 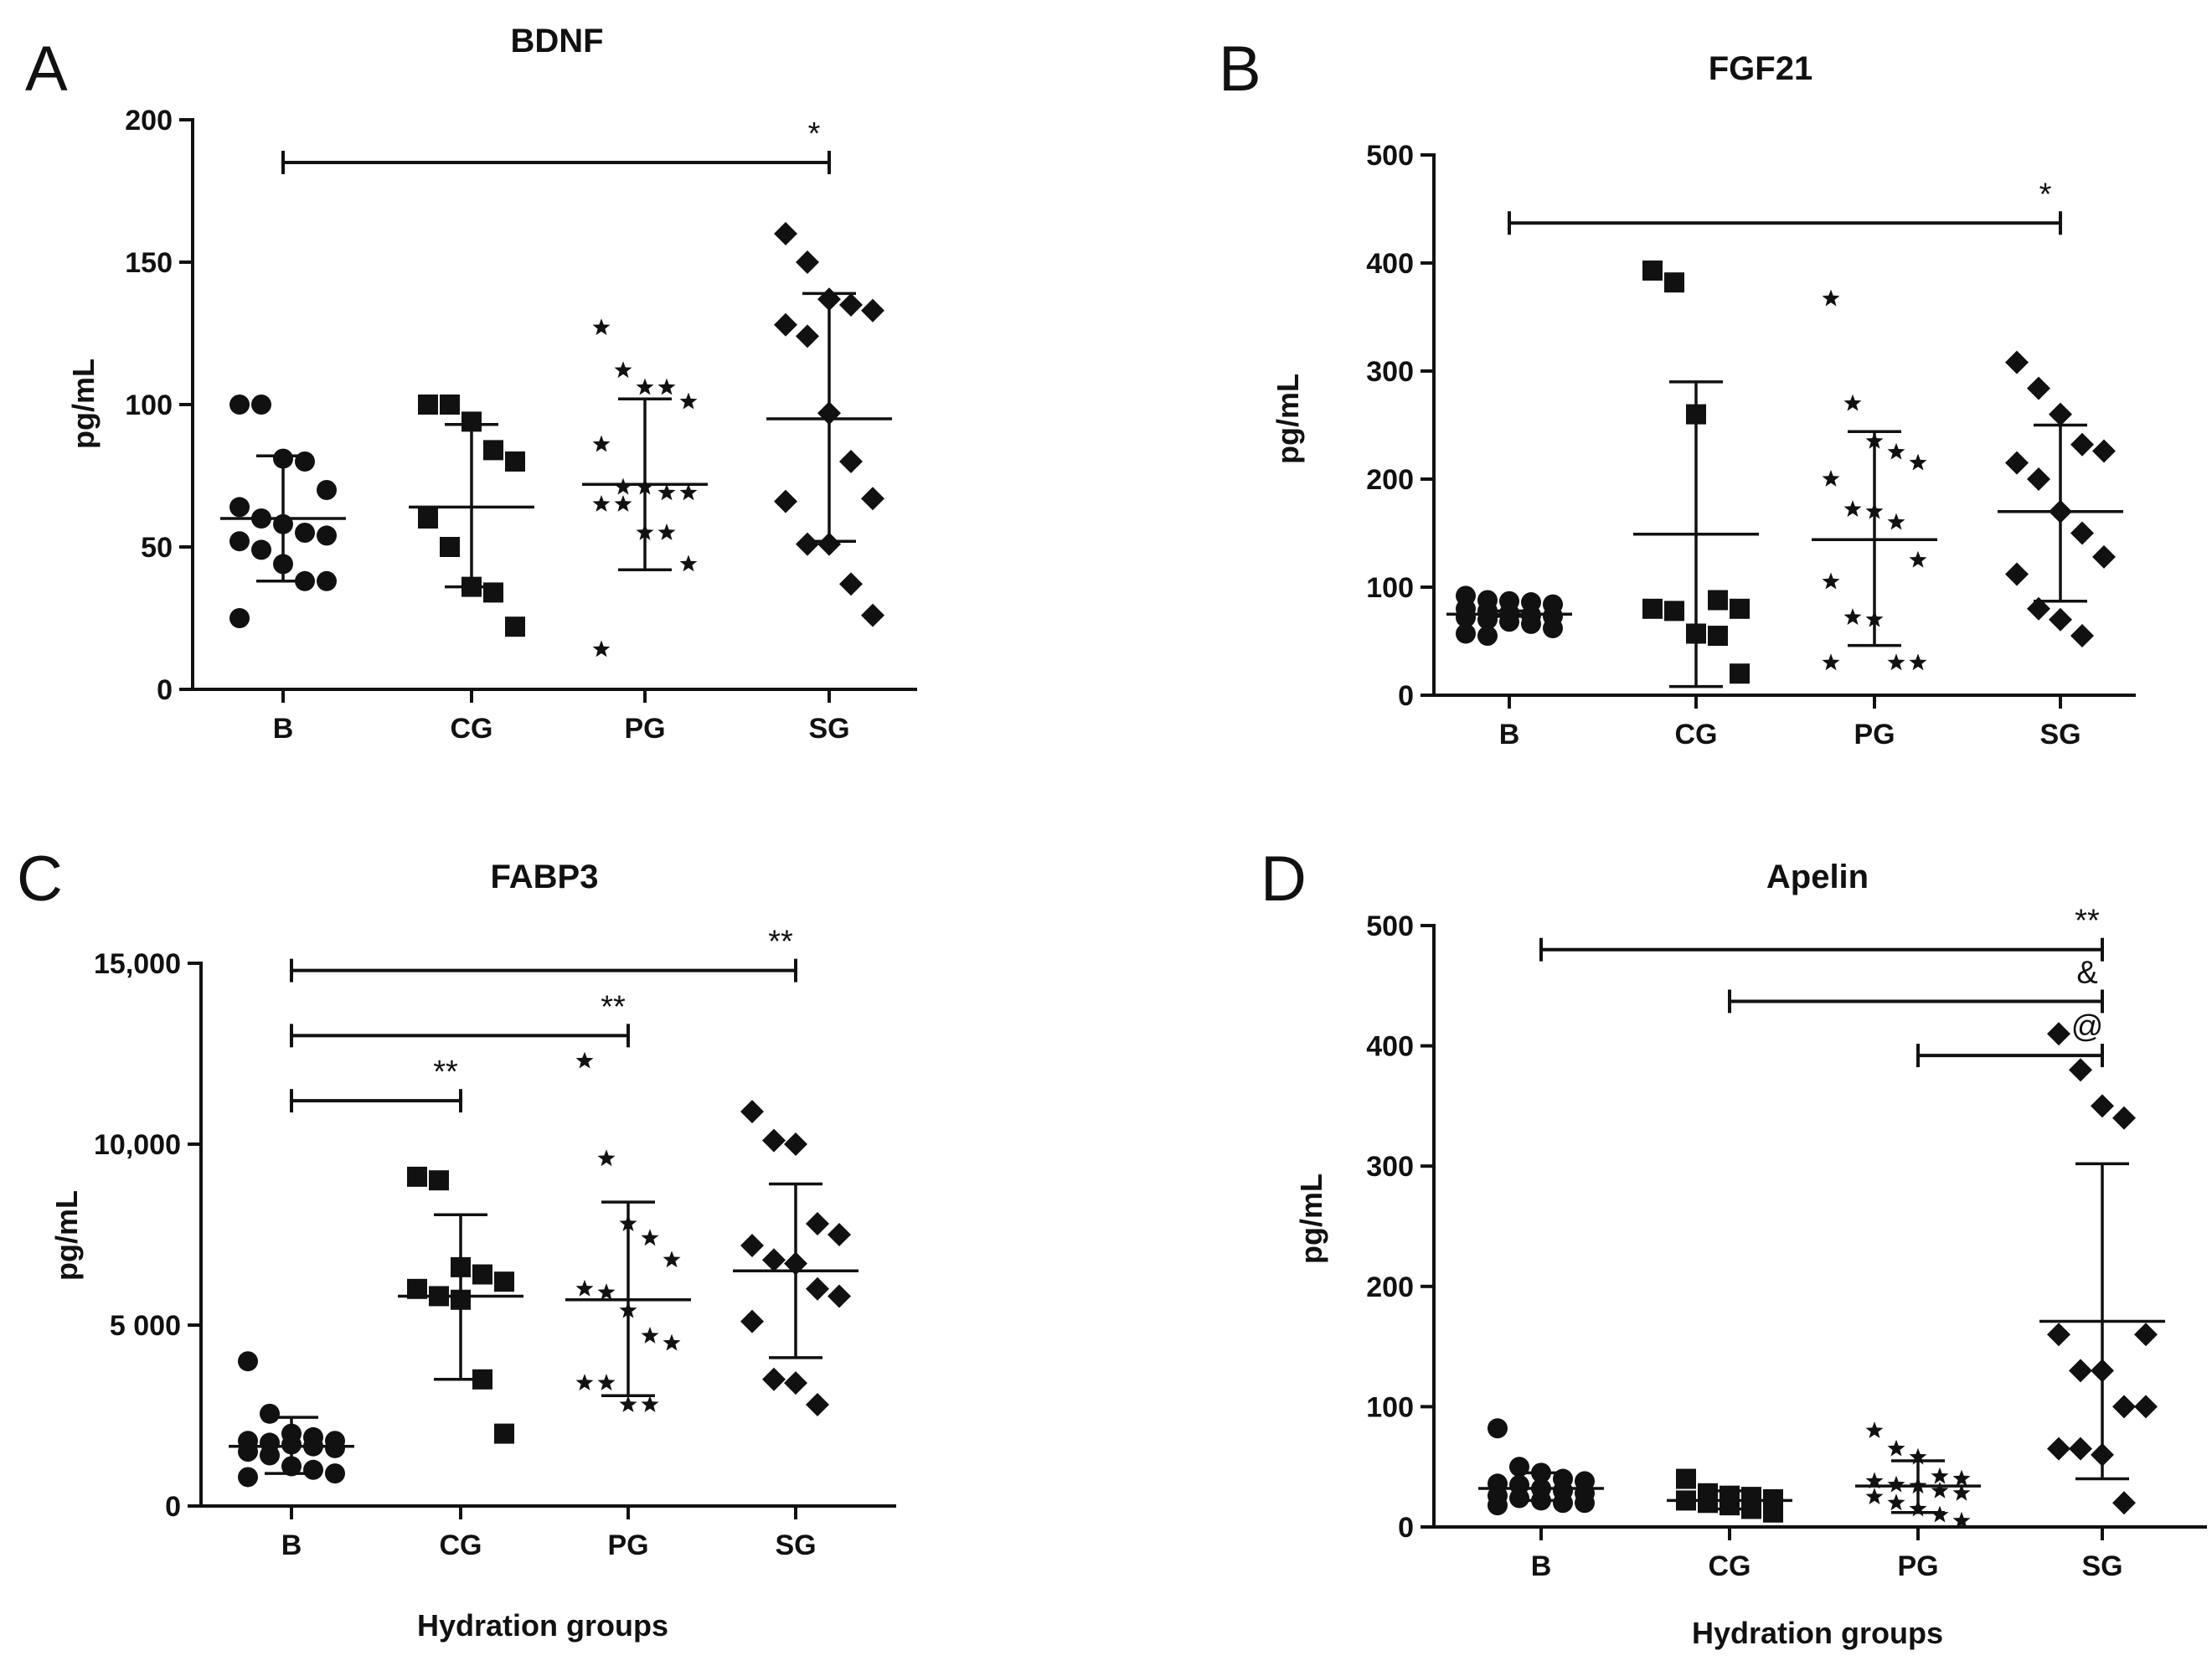 What do you see at coordinates (157, 548) in the screenshot?
I see `y-tick-label: 50` at bounding box center [157, 548].